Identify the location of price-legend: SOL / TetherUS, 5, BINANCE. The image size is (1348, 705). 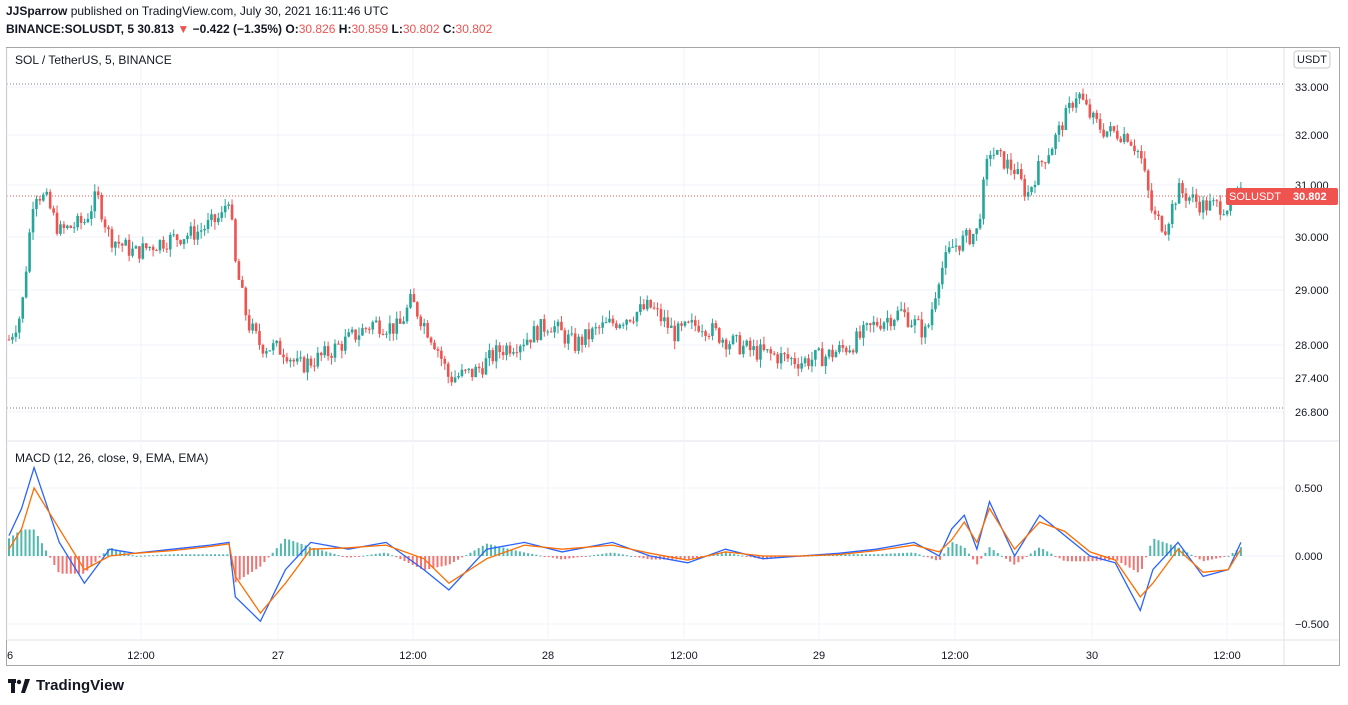
(93, 60).